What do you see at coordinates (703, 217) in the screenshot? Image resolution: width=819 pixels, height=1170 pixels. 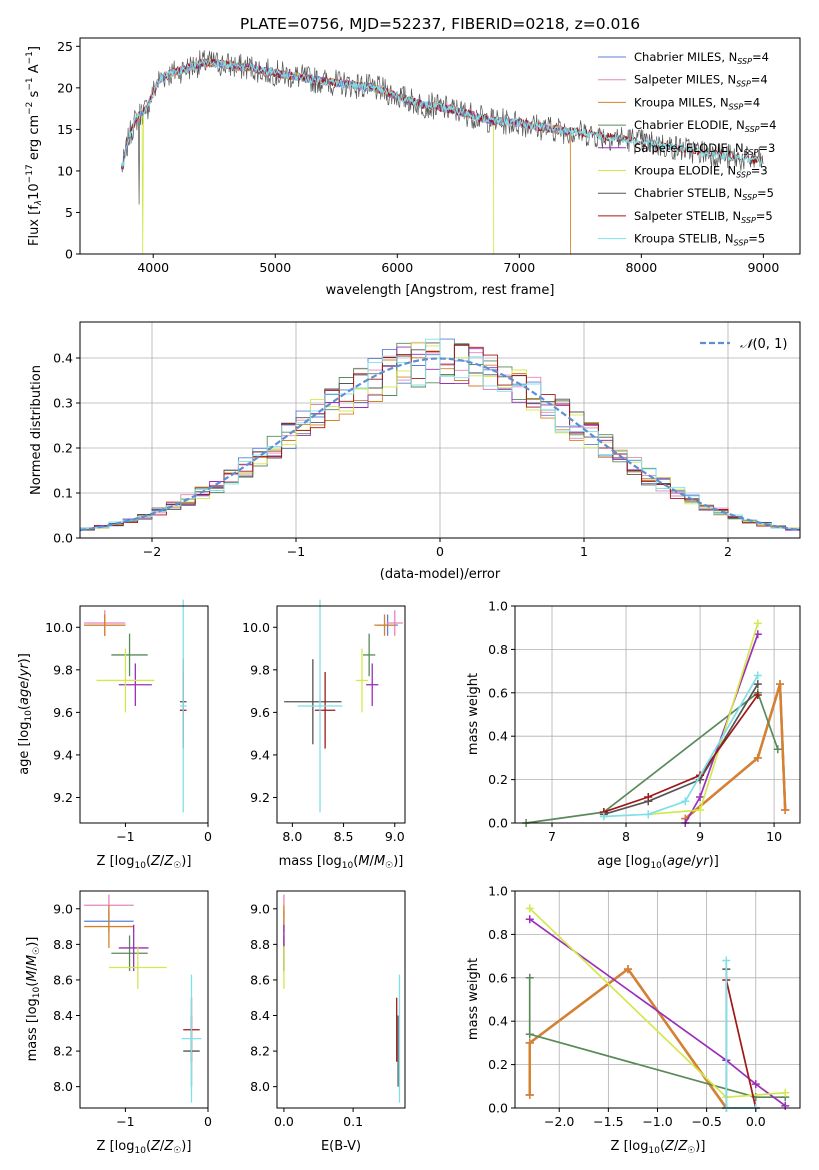 I see `legend-entry-salpeter-stelib: Salpeter STELIB, NSSP=5` at bounding box center [703, 217].